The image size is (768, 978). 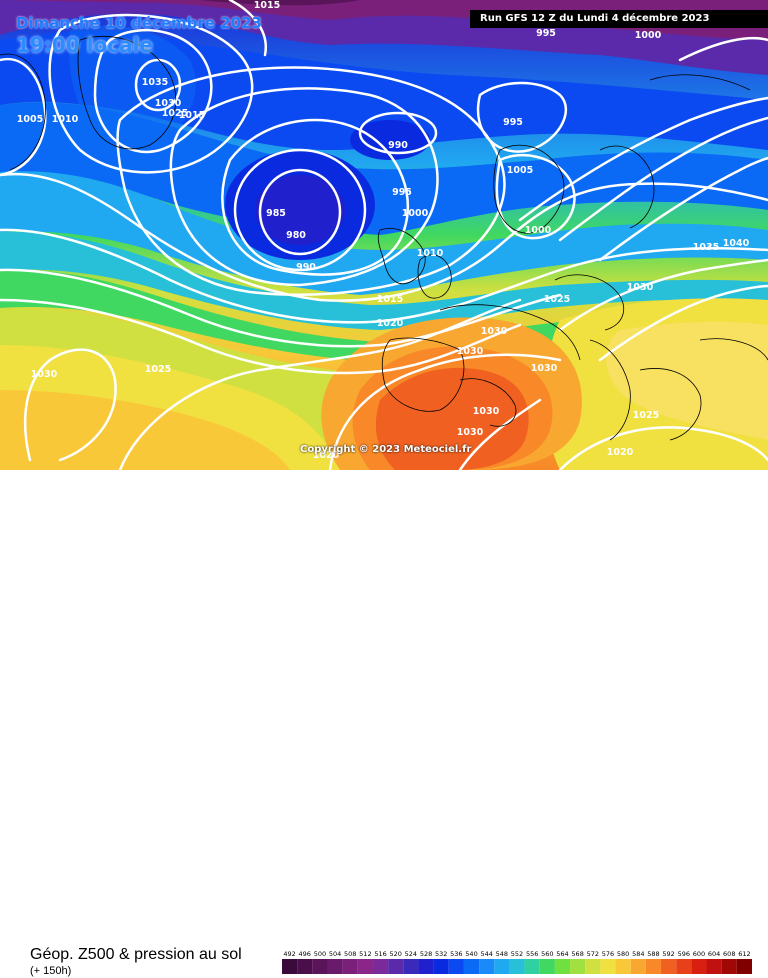 I want to click on isobar-label: 985, so click(x=276, y=213).